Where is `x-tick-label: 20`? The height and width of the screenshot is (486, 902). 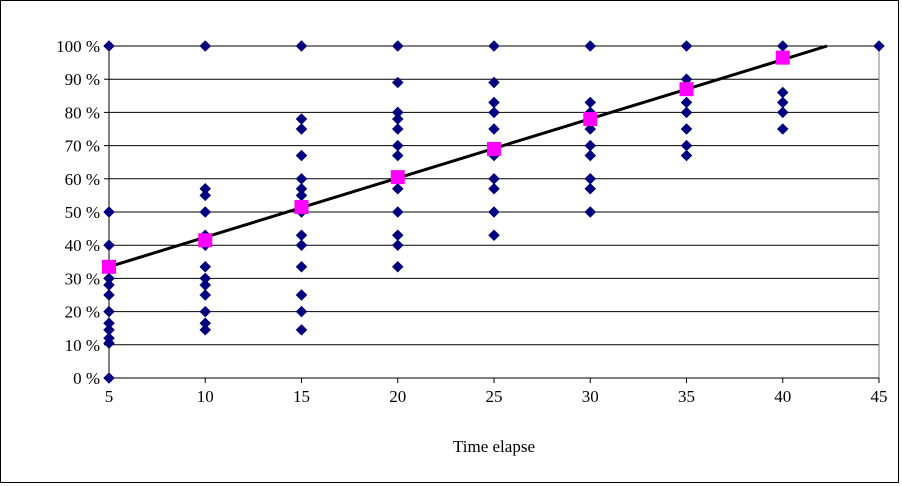
x-tick-label: 20 is located at coordinates (397, 396).